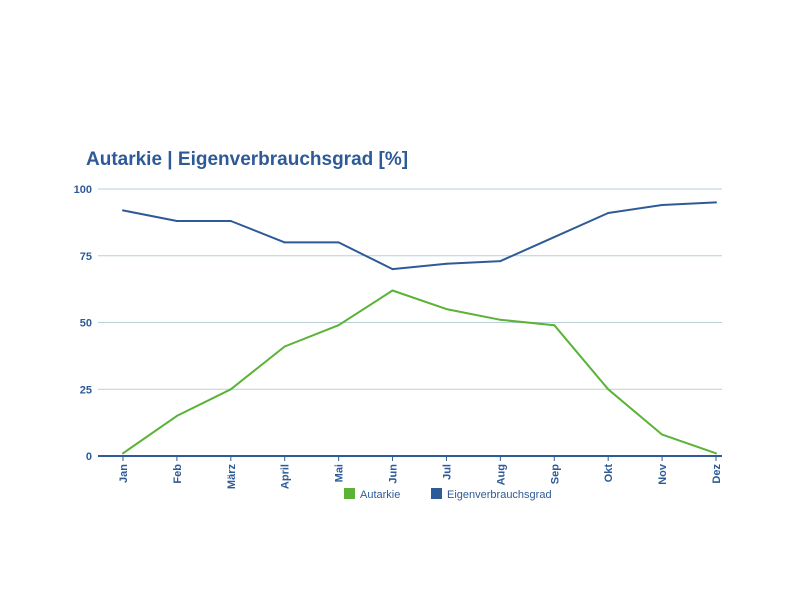 The height and width of the screenshot is (600, 800). Describe the element at coordinates (663, 474) in the screenshot. I see `x-tick-label: Nov` at that location.